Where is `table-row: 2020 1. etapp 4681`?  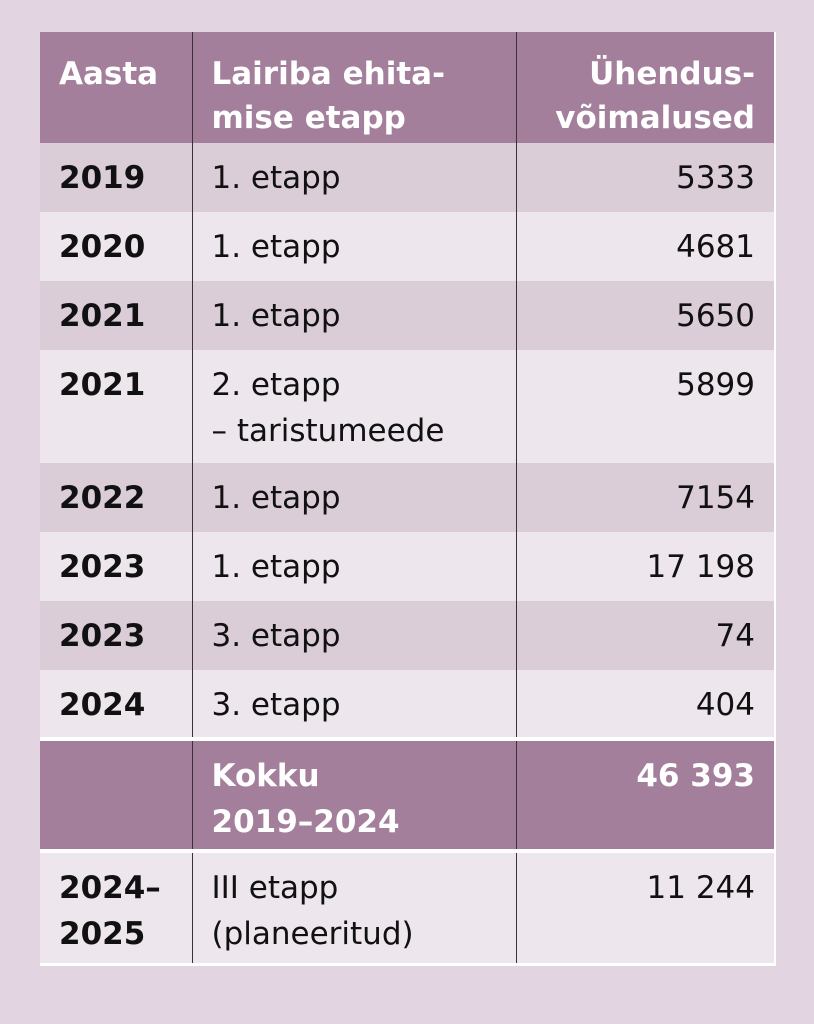
table-row: 2020 1. etapp 4681 is located at coordinates (407, 246).